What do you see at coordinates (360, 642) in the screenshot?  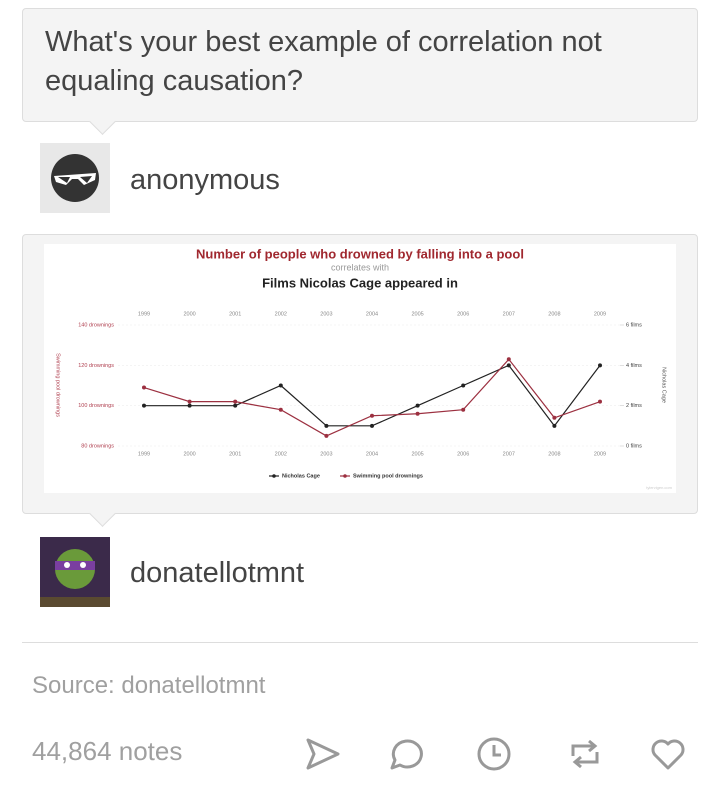 I see `divider` at bounding box center [360, 642].